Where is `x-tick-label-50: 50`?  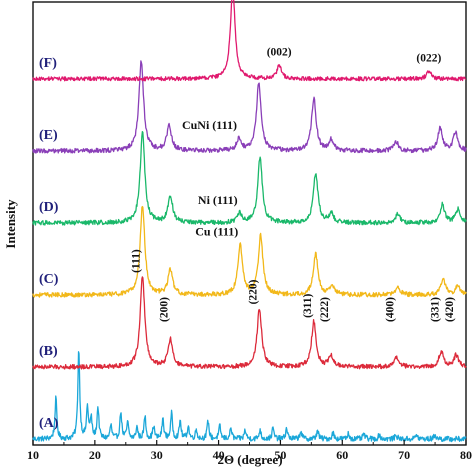 x-tick-label-50: 50 is located at coordinates (280, 455).